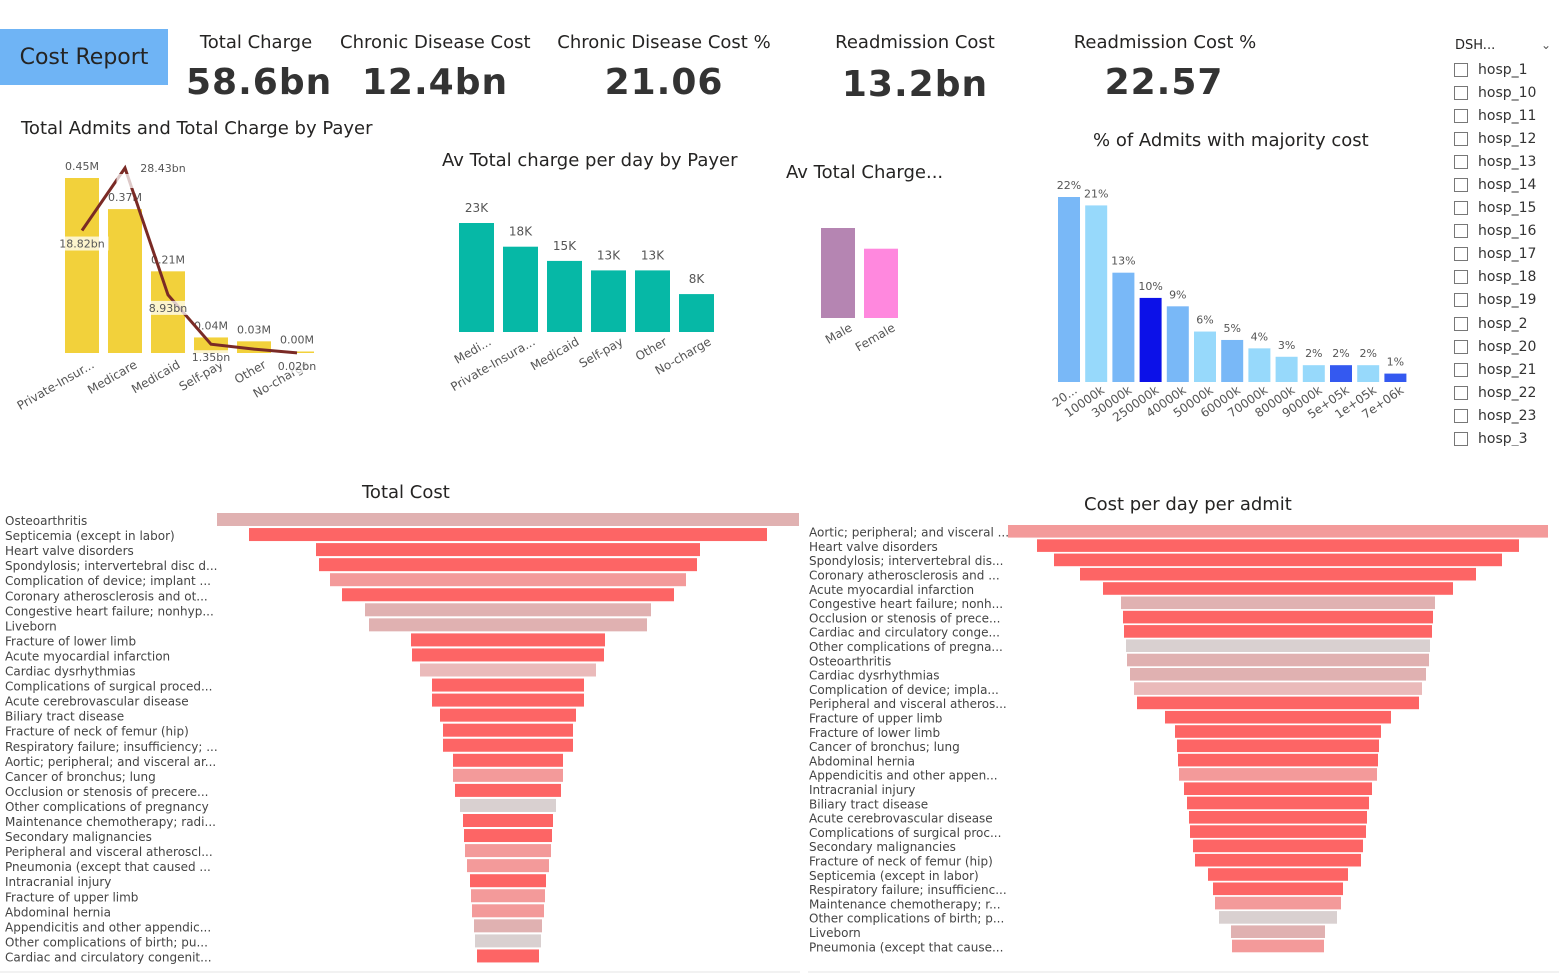 The width and height of the screenshot is (1559, 976). What do you see at coordinates (609, 255) in the screenshot?
I see `charge-per-day-label: 13K` at bounding box center [609, 255].